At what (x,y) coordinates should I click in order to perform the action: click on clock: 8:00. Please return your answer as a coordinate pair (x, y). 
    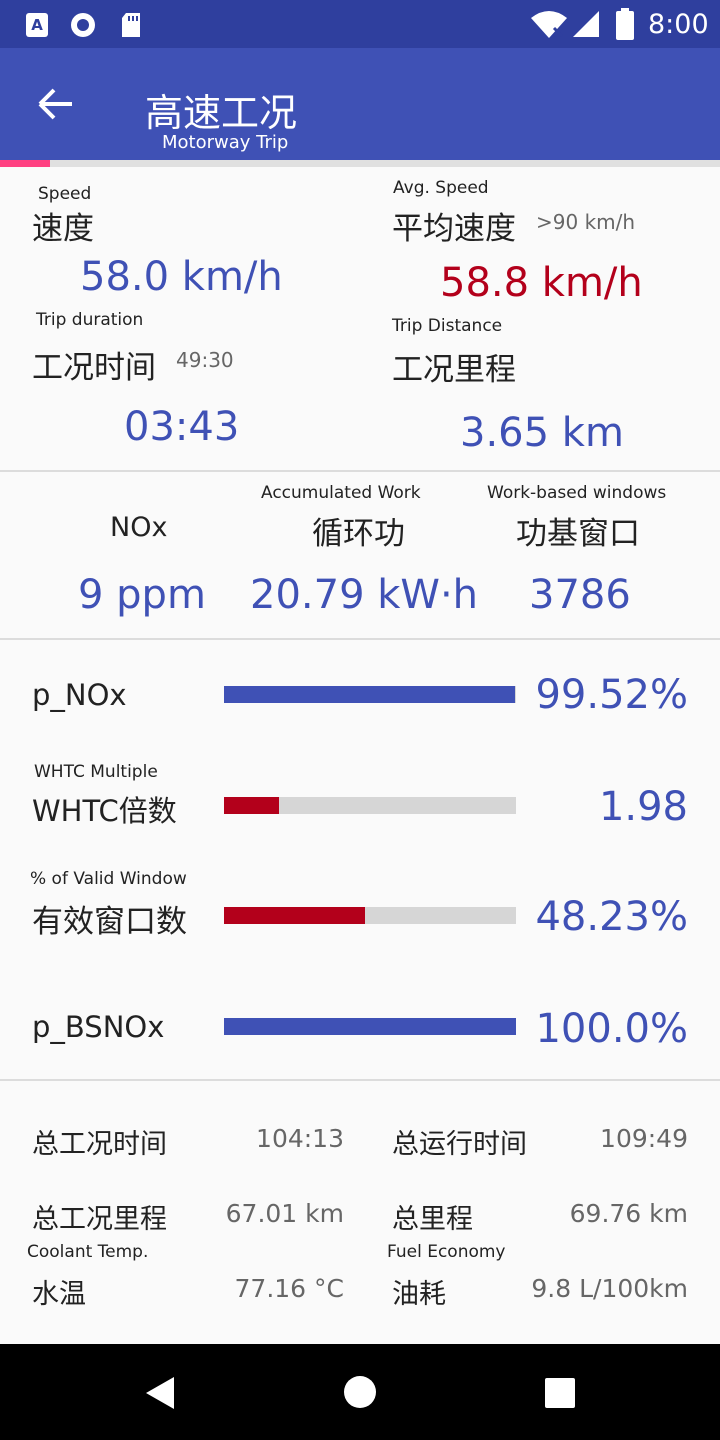
    Looking at the image, I should click on (678, 24).